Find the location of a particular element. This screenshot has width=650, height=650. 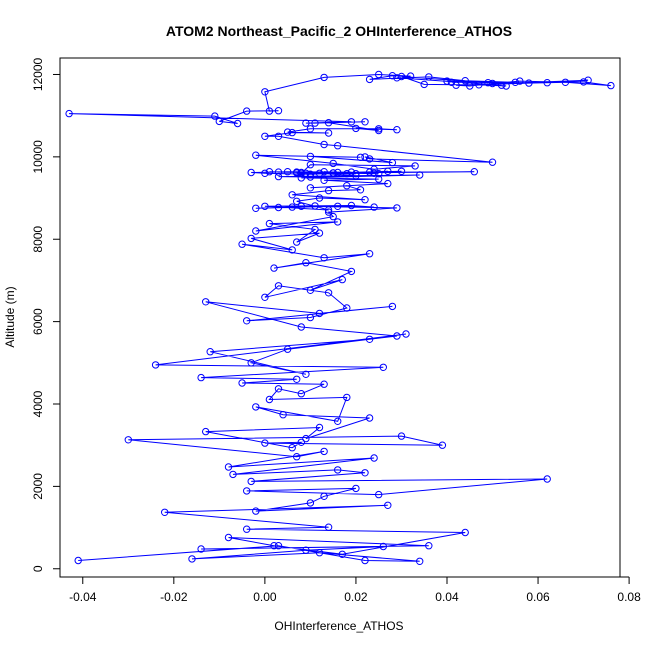

x-axis: -0.04 -0.02 0.00 0.02 0.04 0.06 0.08 is located at coordinates (355, 590).